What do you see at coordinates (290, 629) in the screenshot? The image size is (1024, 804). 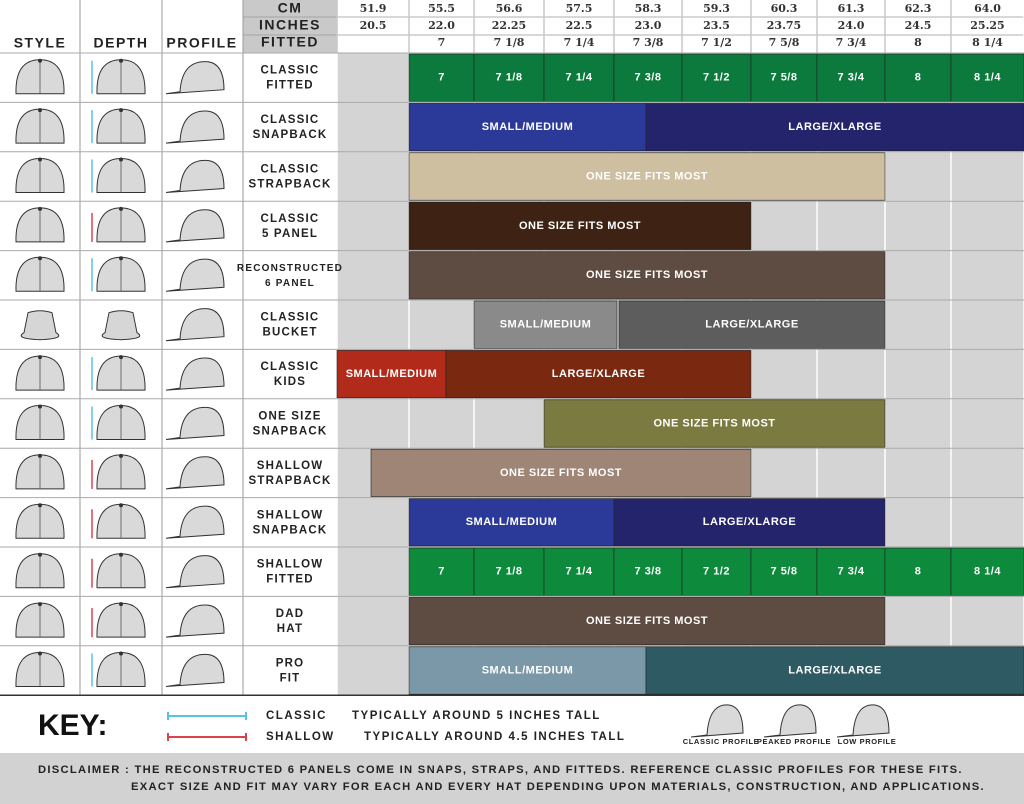 I see `hat-name: HAT` at bounding box center [290, 629].